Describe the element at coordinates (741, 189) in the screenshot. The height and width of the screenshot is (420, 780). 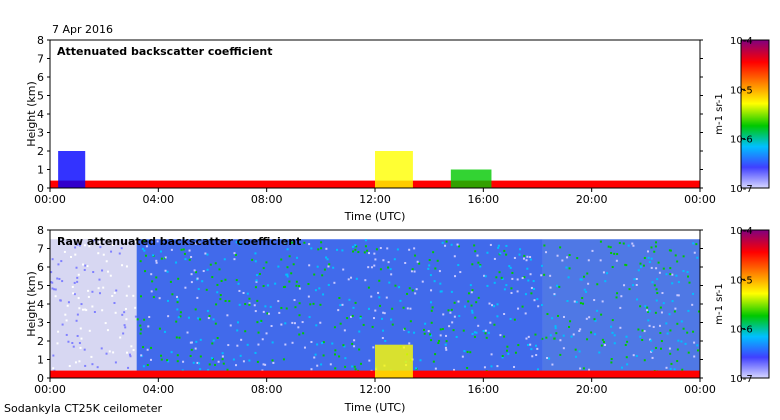
I see `colorbar-tick-label: 10-7` at that location.